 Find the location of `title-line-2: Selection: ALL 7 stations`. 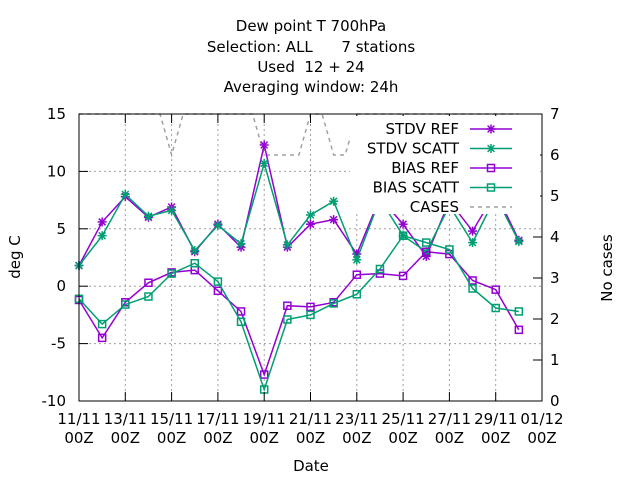

title-line-2: Selection: ALL 7 stations is located at coordinates (311, 47).